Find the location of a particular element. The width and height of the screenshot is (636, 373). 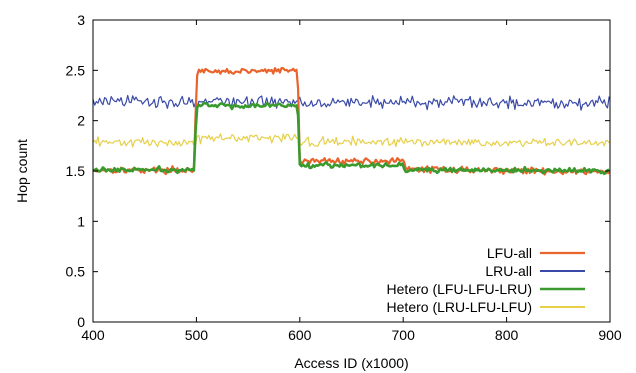

legend-label: Hetero (LRU-LFU-LFU) is located at coordinates (459, 307).